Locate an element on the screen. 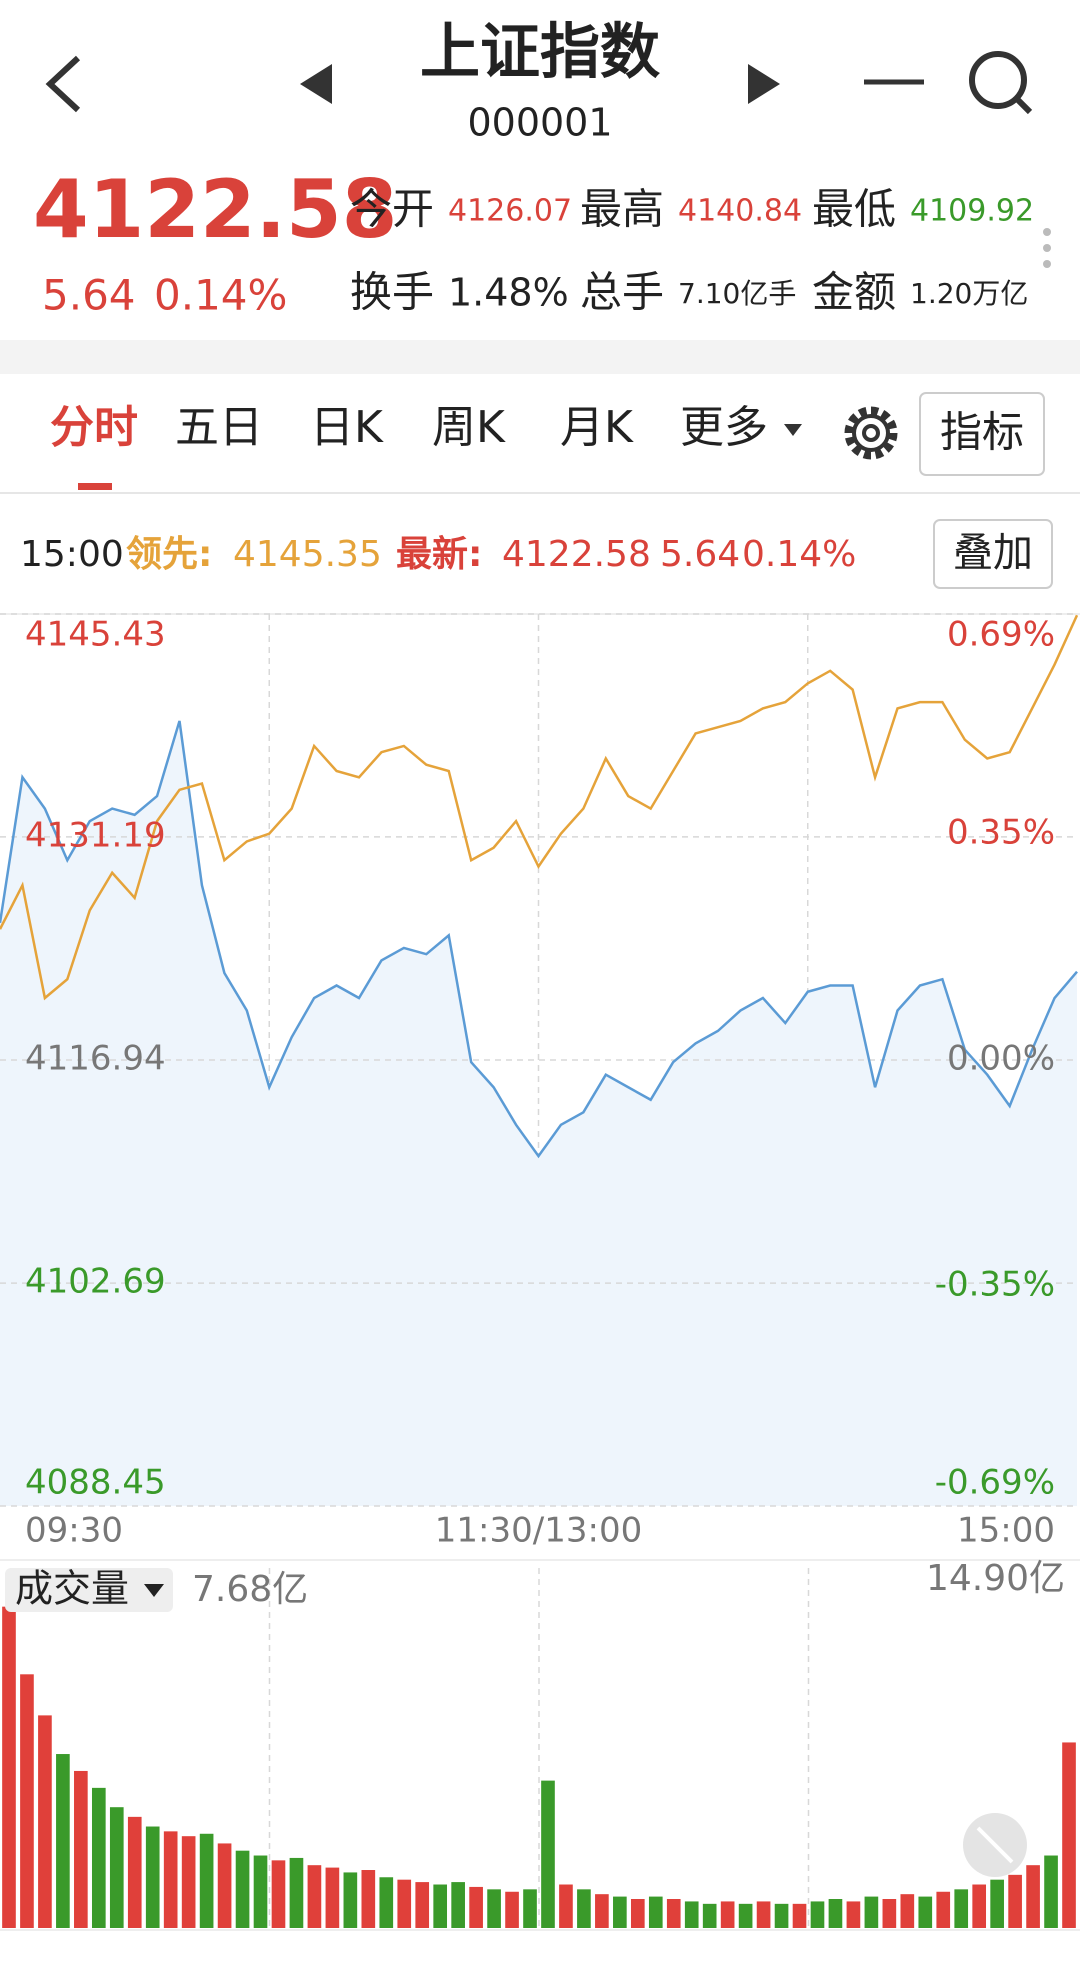 The width and height of the screenshot is (1080, 1980). y-tick-label: 14.90亿 is located at coordinates (995, 1578).